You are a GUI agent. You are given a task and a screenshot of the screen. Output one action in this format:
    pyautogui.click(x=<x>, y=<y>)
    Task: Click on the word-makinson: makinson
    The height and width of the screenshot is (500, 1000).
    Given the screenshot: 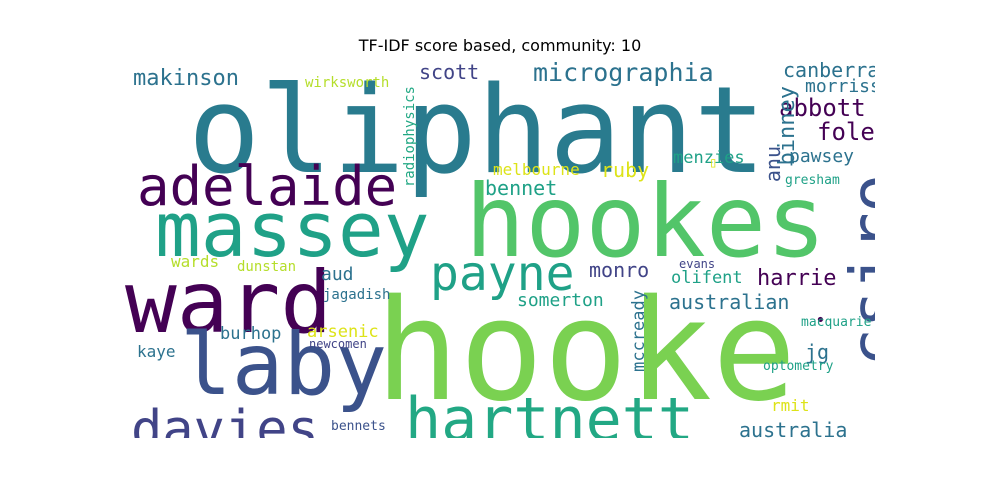 What is the action you would take?
    pyautogui.click(x=186, y=78)
    